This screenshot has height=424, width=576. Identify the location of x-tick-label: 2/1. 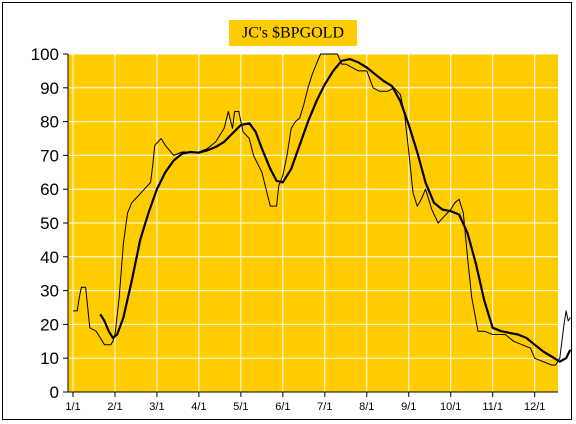
(114, 407).